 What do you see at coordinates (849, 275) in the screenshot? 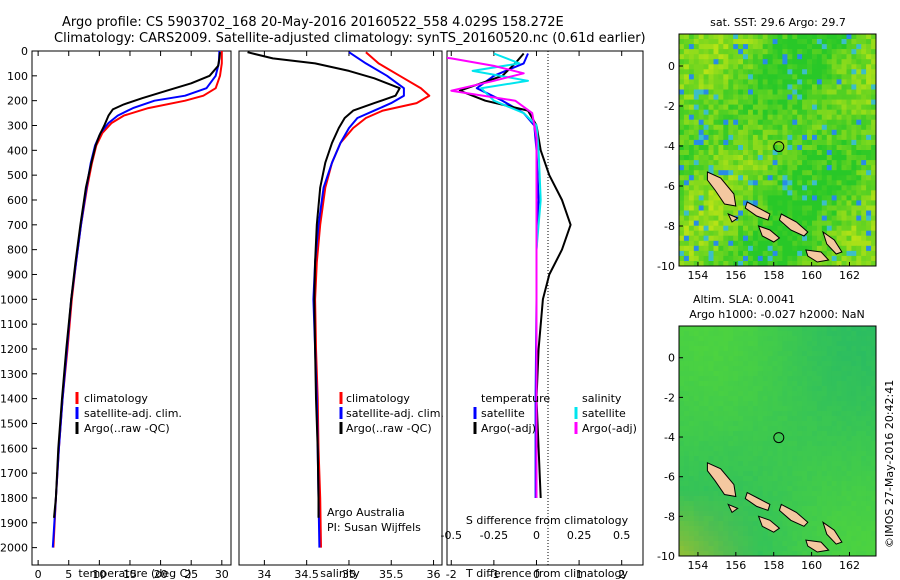
I see `x-tick-label: 162` at bounding box center [849, 275].